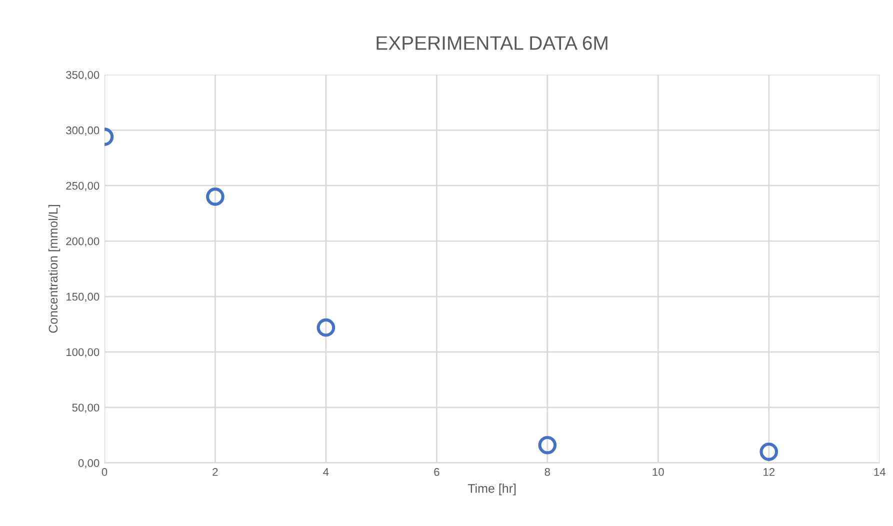  Describe the element at coordinates (769, 472) in the screenshot. I see `x-tick-label: 12` at that location.